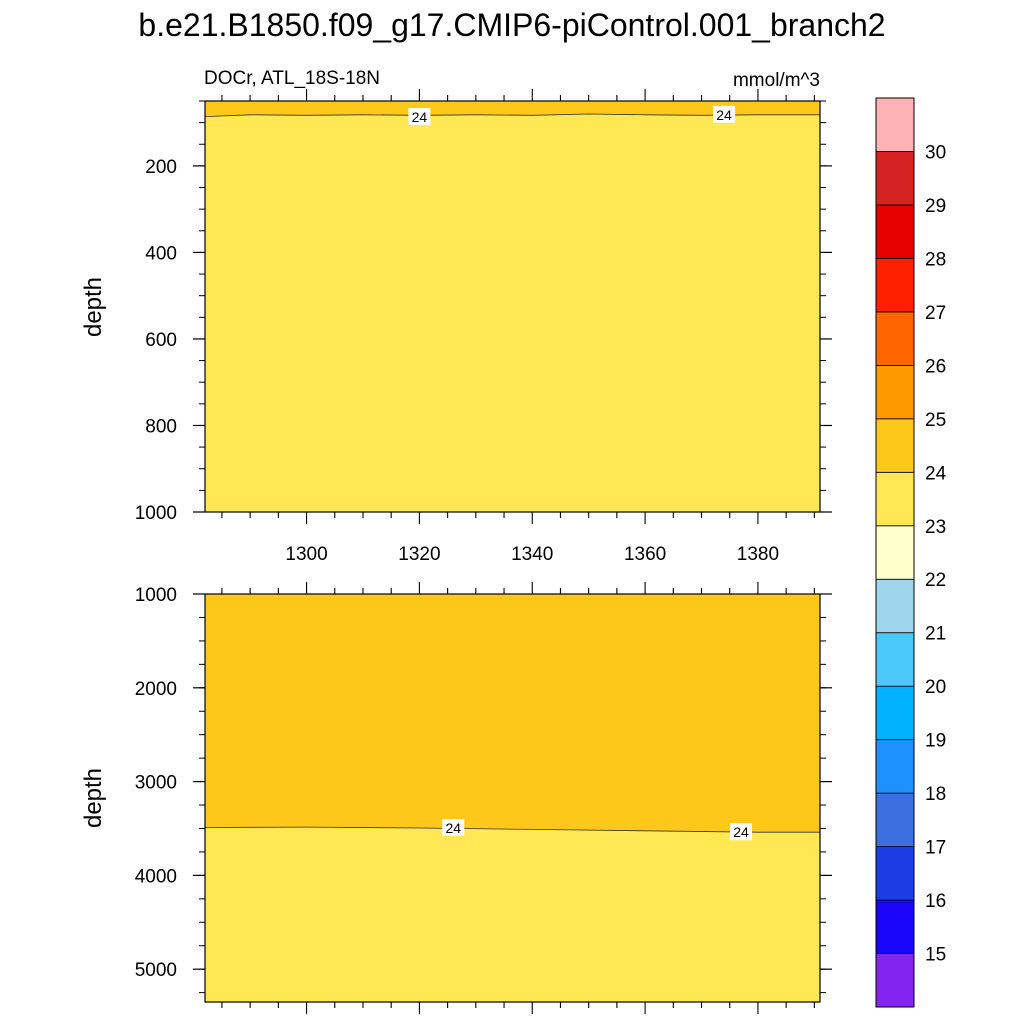  What do you see at coordinates (935, 794) in the screenshot?
I see `colorbar-label: 18` at bounding box center [935, 794].